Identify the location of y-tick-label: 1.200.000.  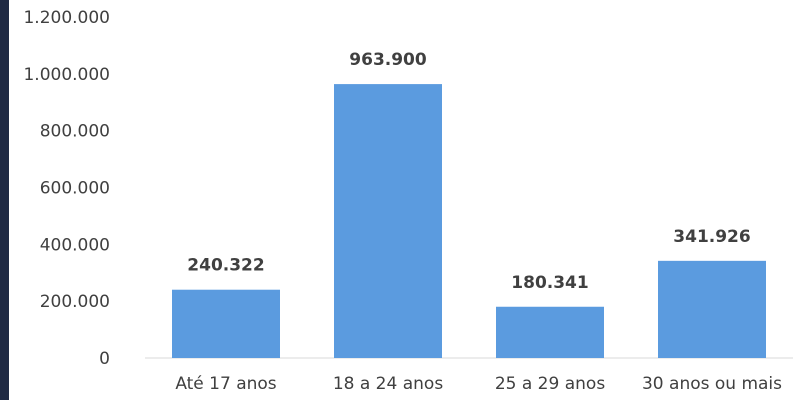
(66, 18).